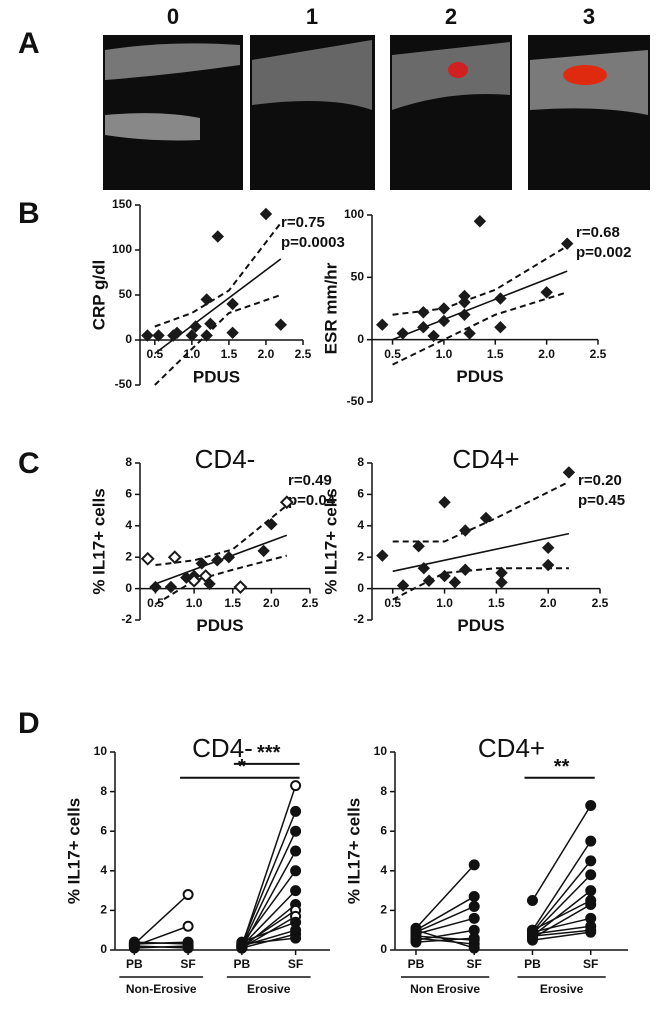 The image size is (663, 1013). I want to click on y-tick-label: 8, so click(103, 791).